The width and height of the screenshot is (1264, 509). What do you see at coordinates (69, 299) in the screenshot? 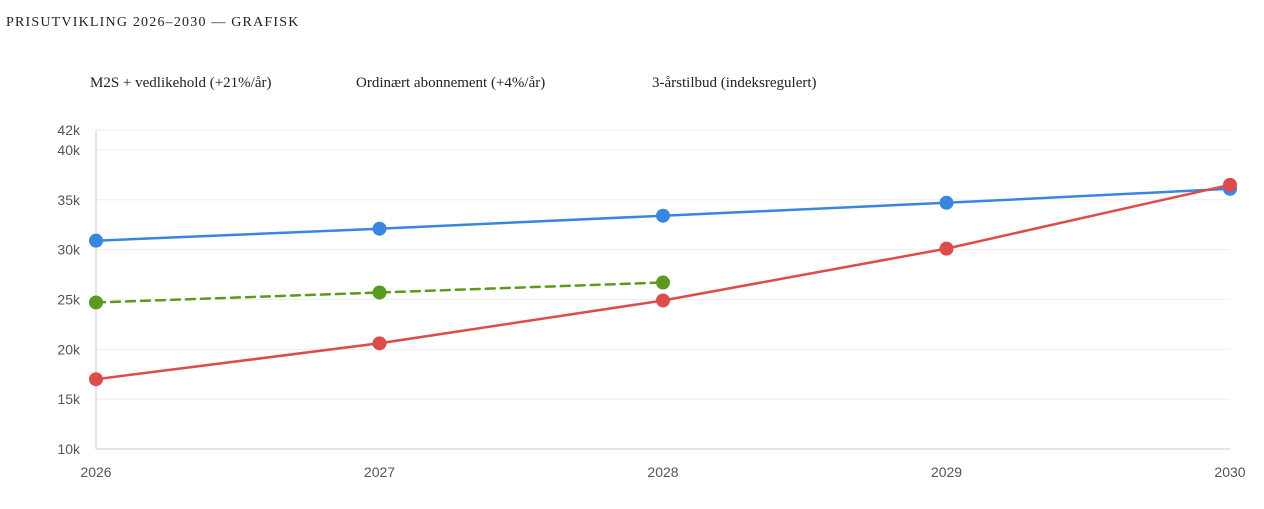
I see `y-tick-label: 25k` at bounding box center [69, 299].